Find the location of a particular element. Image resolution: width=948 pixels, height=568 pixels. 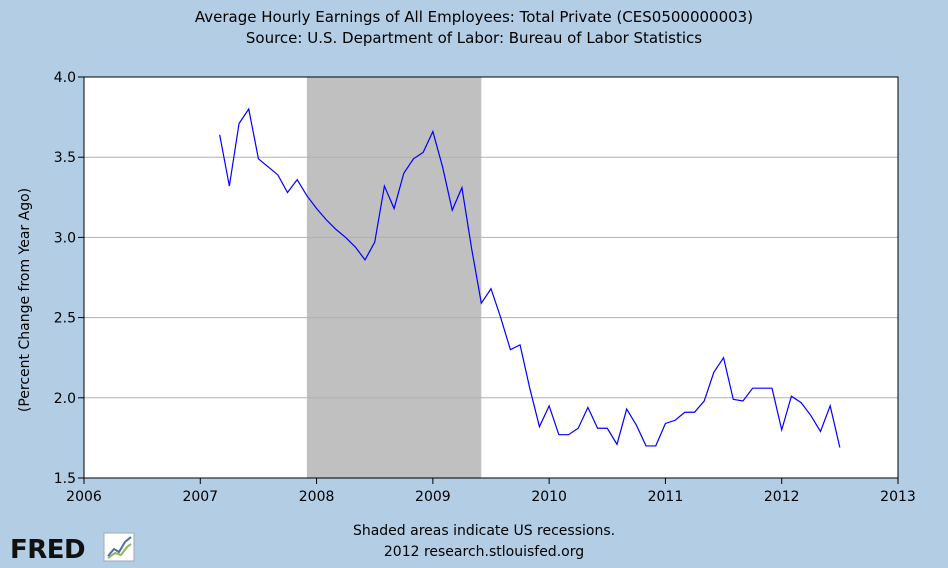

y-tick-label: 1.5 is located at coordinates (65, 479).